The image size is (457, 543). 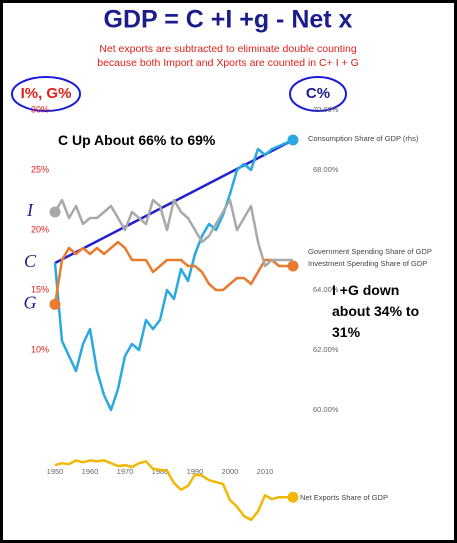 What do you see at coordinates (137, 140) in the screenshot?
I see `annotation: C Up About 66% to 69%` at bounding box center [137, 140].